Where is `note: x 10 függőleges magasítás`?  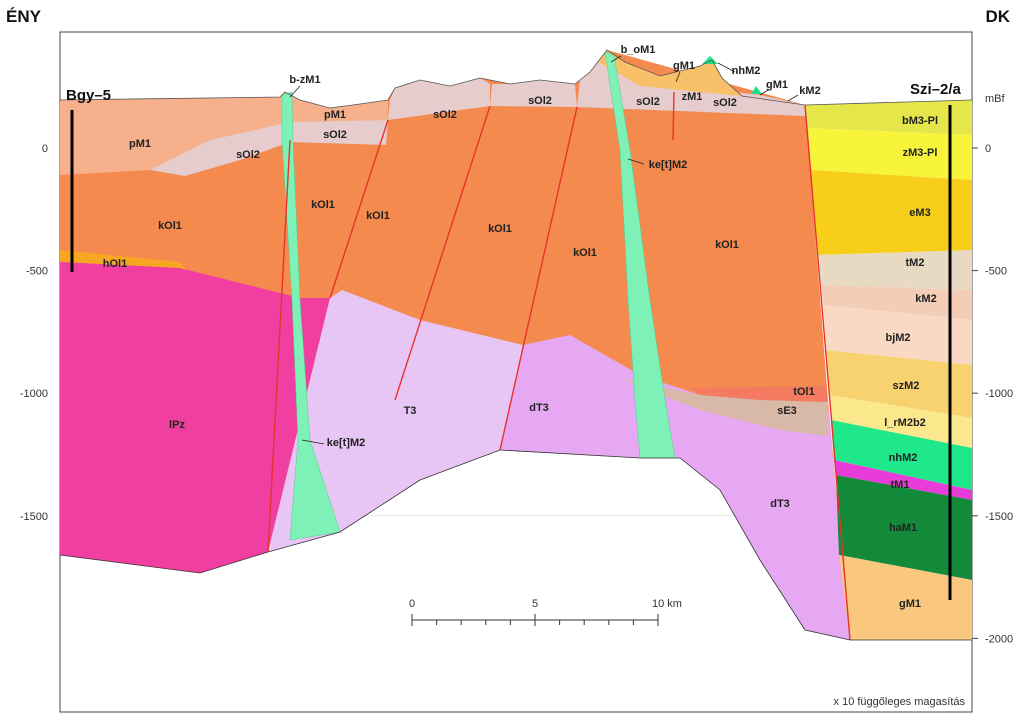
note: x 10 függőleges magasítás is located at coordinates (900, 702).